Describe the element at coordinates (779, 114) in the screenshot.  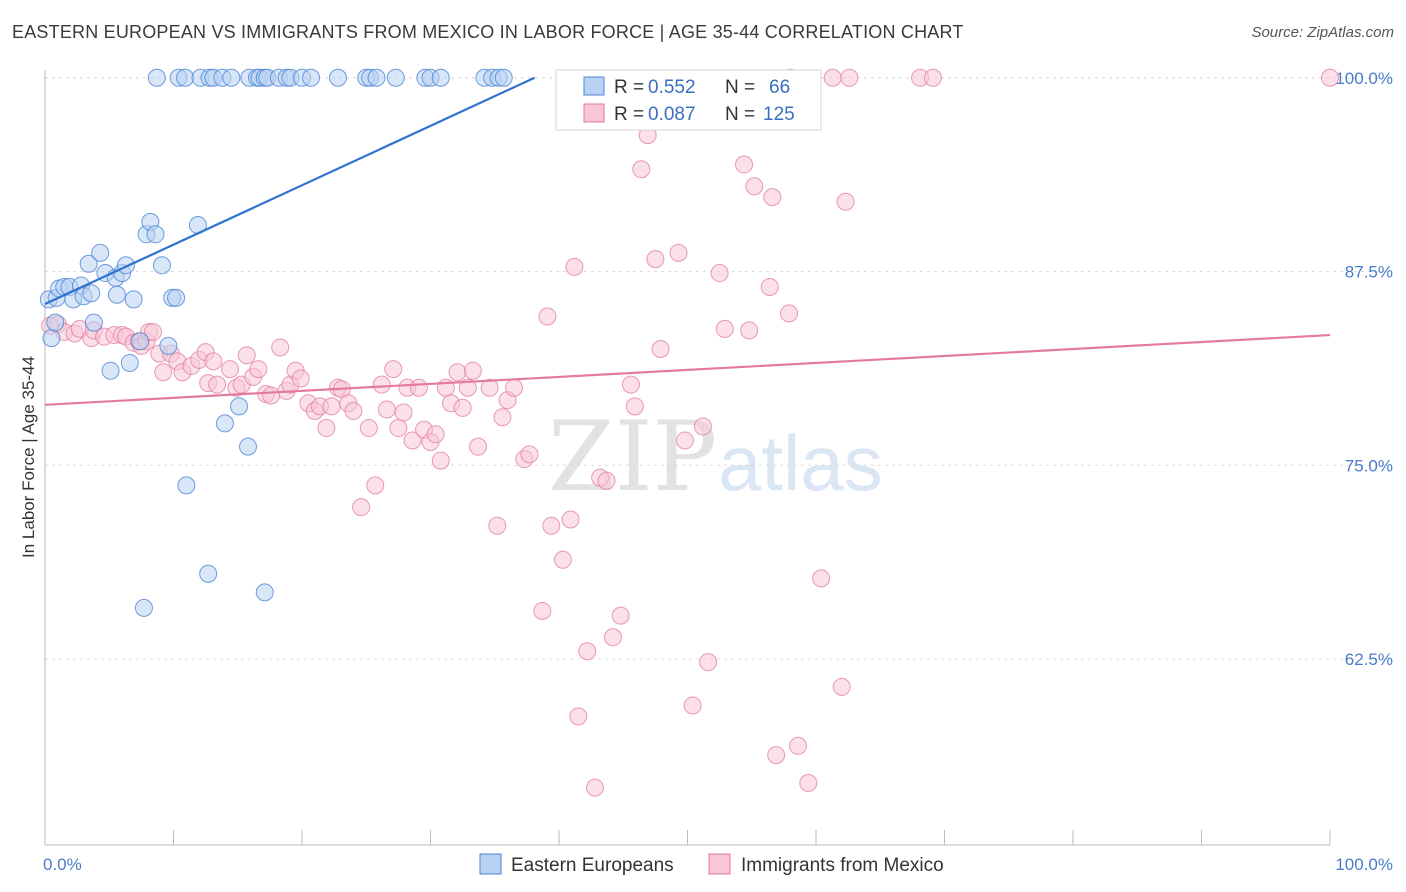
I see `stats-n-value-pink: 125` at that location.